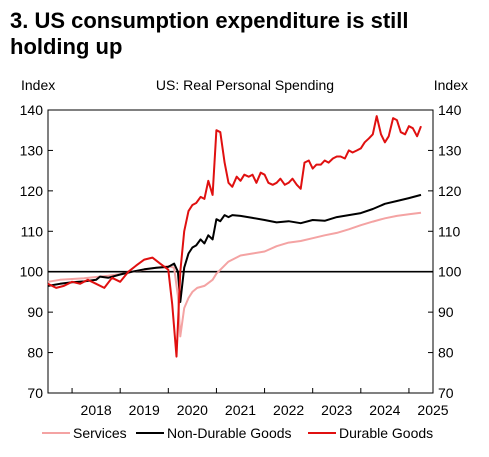 Image resolution: width=489 pixels, height=457 pixels. Describe the element at coordinates (451, 85) in the screenshot. I see `y-unit-right: Index` at that location.